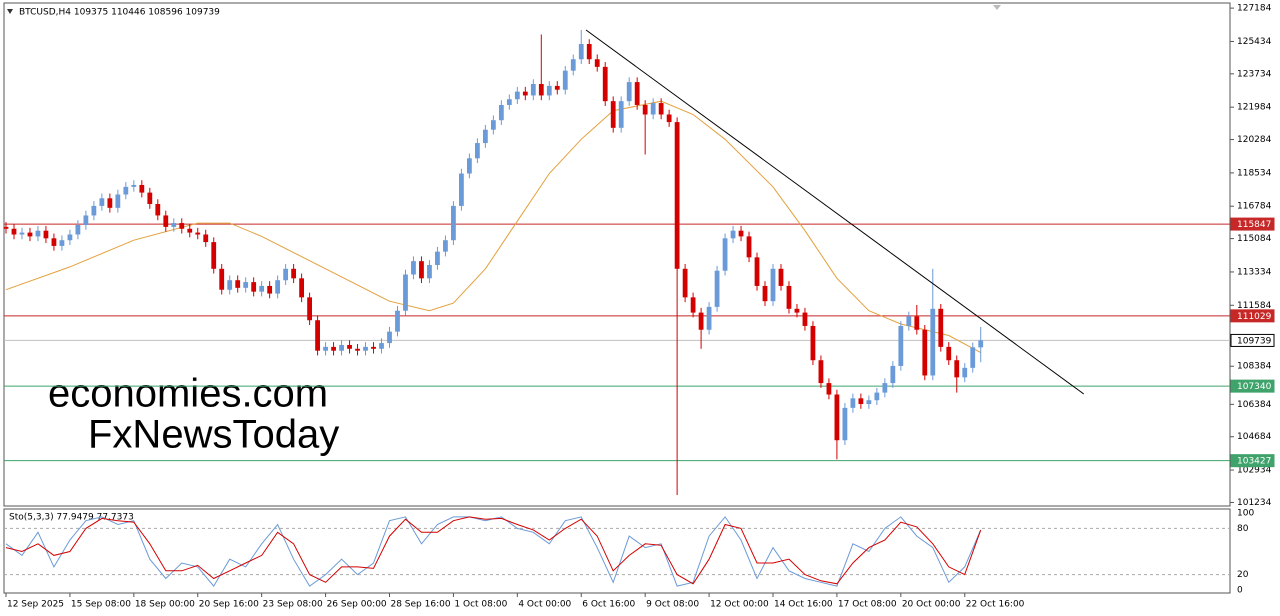  I want to click on x-tick-label: 20 Oct 00:00, so click(931, 605).